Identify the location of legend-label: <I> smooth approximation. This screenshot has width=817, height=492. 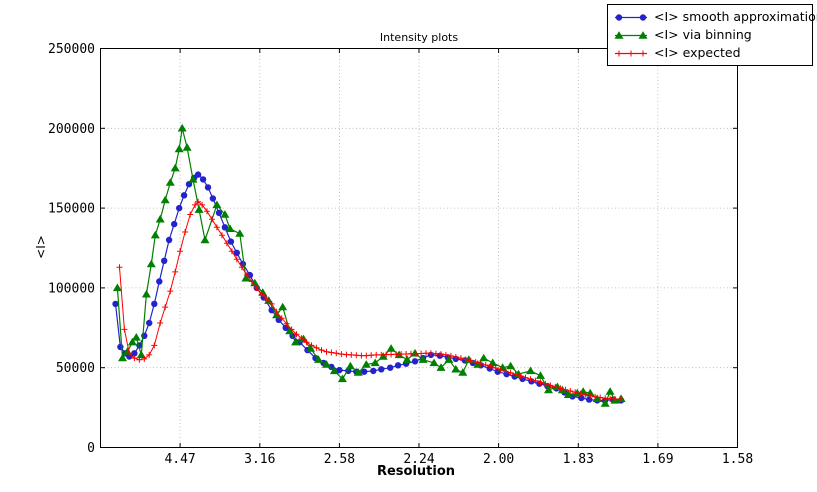
(735, 16).